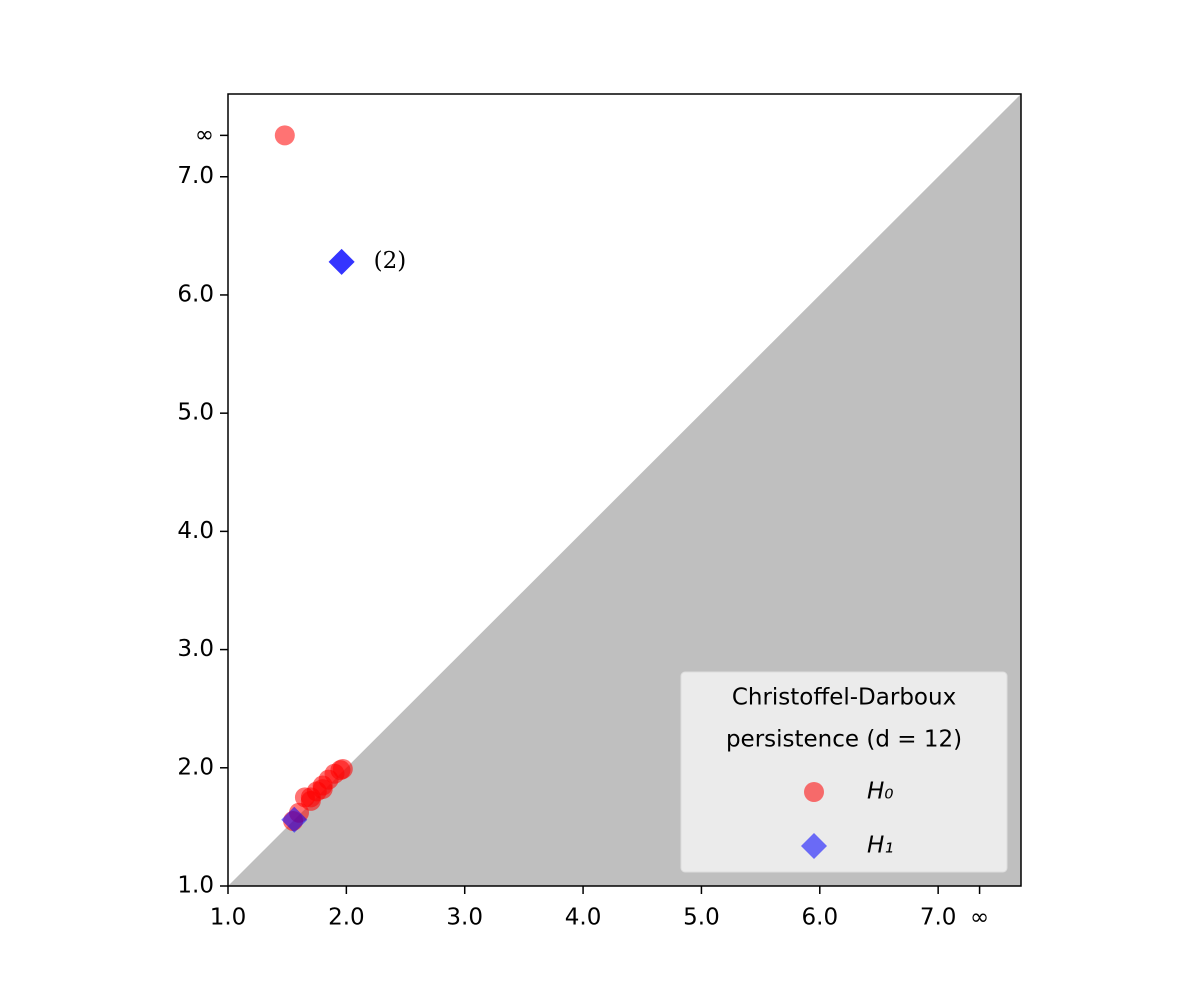 This screenshot has width=1196, height=983. Describe the element at coordinates (390, 261) in the screenshot. I see `annotation: (2)` at that location.